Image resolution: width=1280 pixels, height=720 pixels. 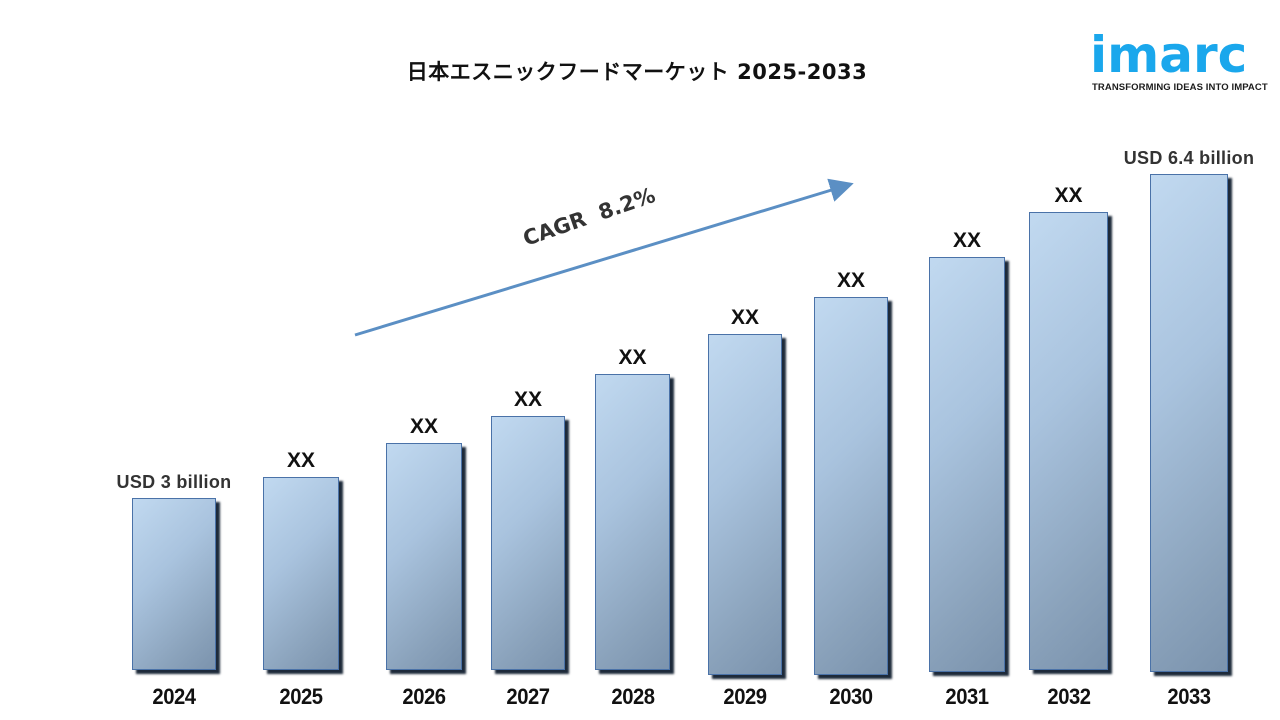 What do you see at coordinates (1180, 87) in the screenshot?
I see `logo-tagline: TRANSFORMING IDEAS INTO IMPACT` at bounding box center [1180, 87].